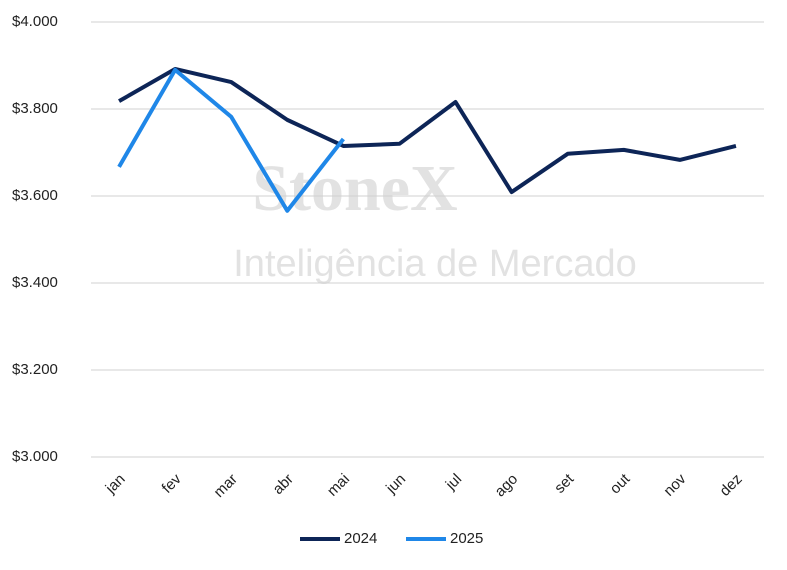  What do you see at coordinates (360, 538) in the screenshot?
I see `legend-label: 2024` at bounding box center [360, 538].